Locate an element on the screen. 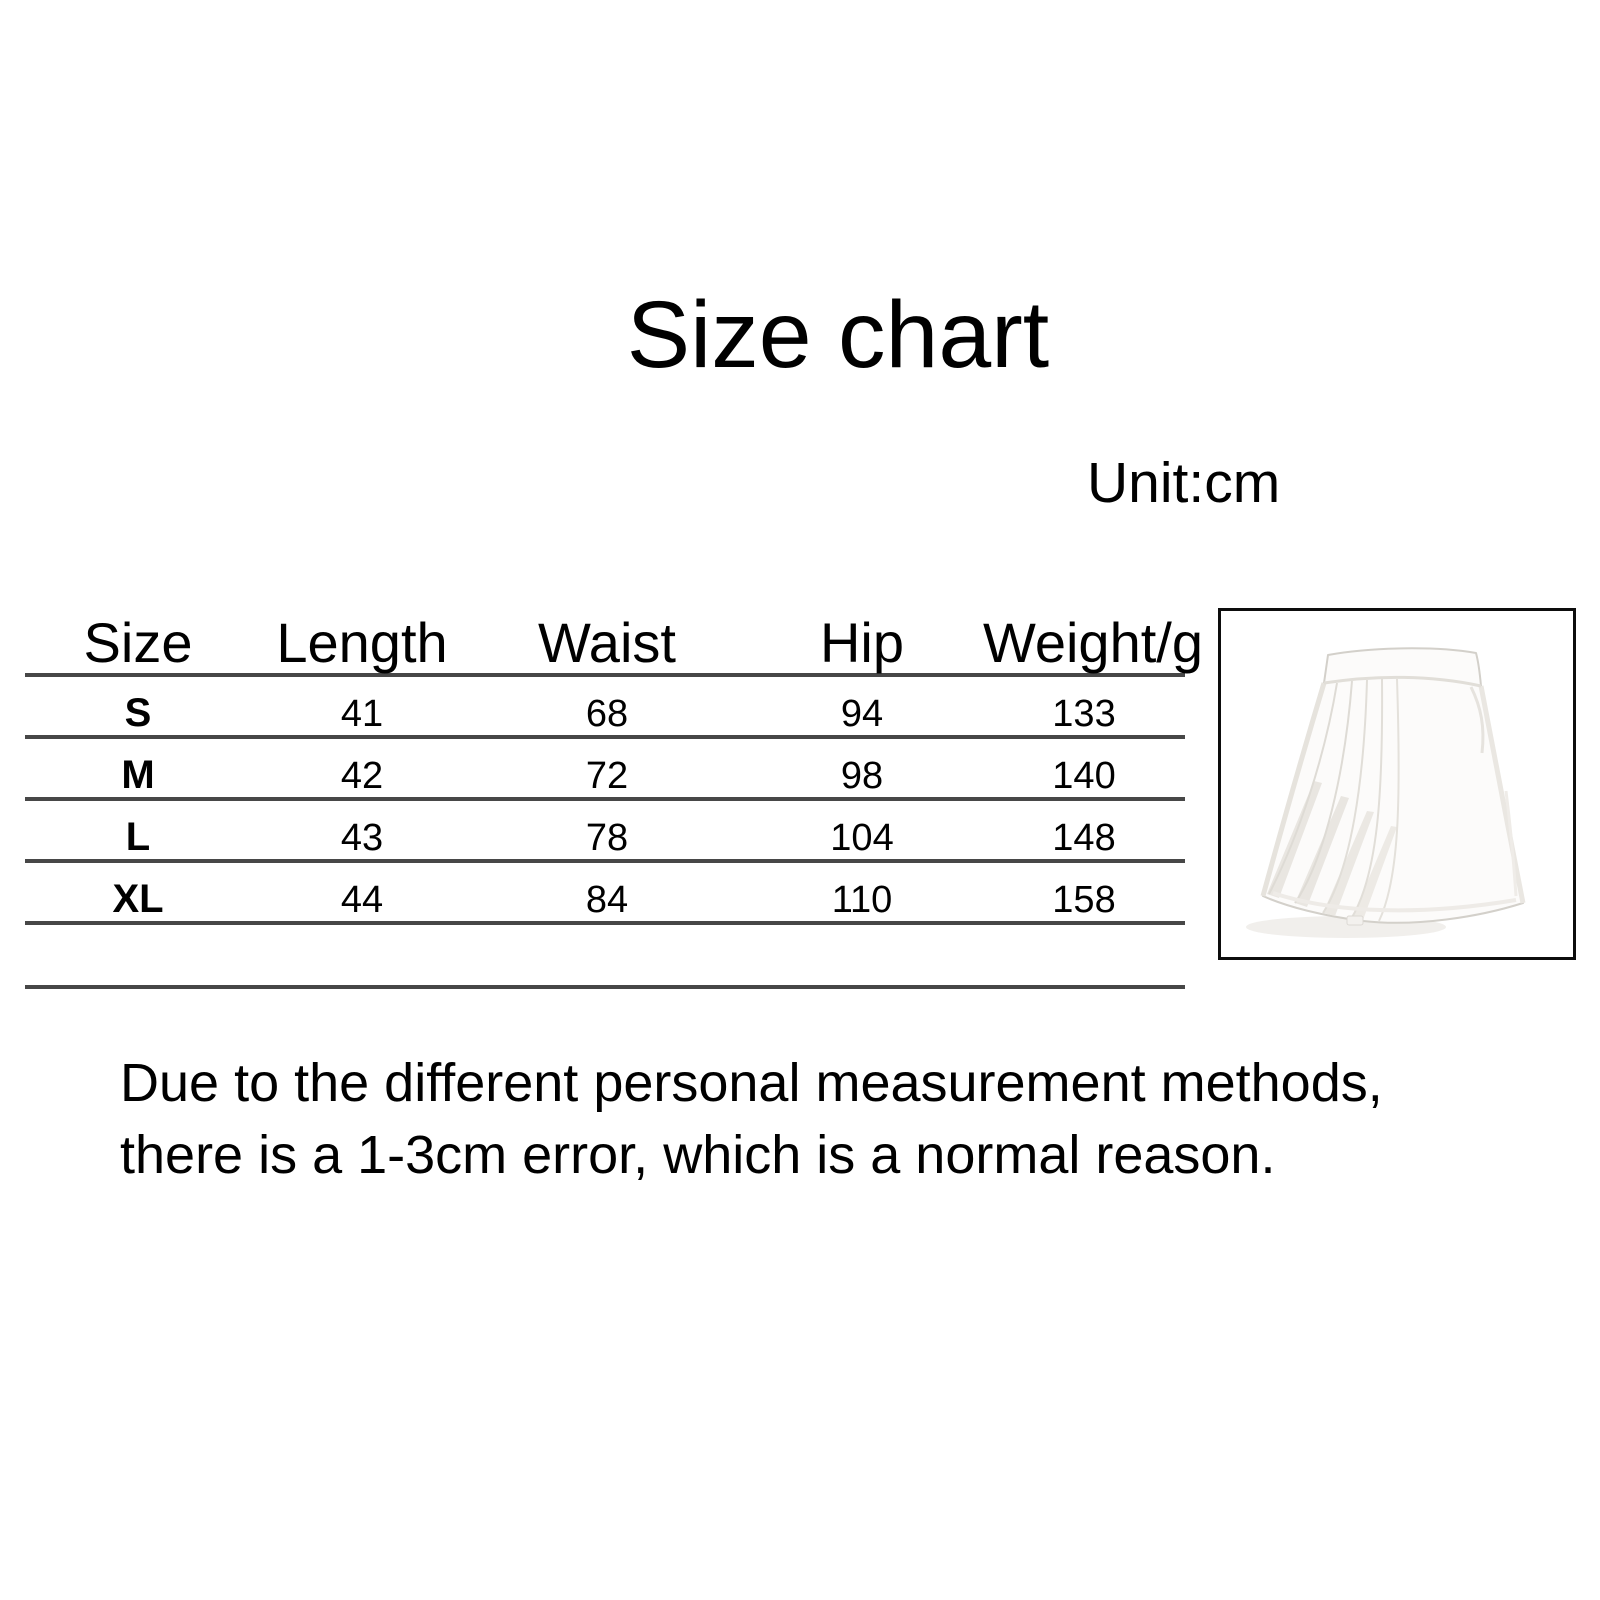 This screenshot has height=1600, width=1600. cell-size-m: M is located at coordinates (138, 769).